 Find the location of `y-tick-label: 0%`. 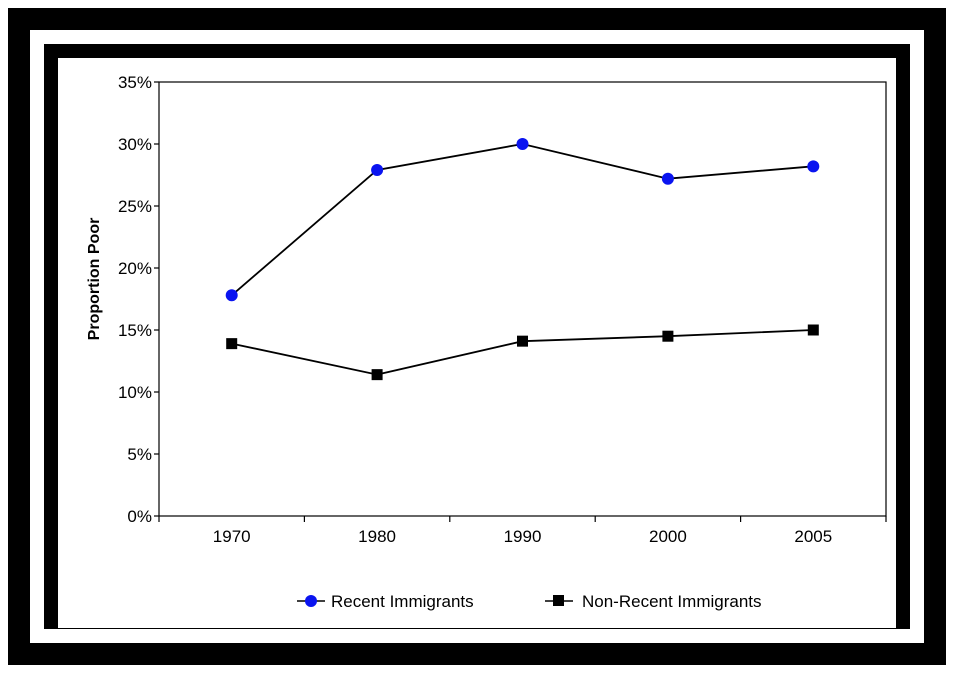

y-tick-label: 0% is located at coordinates (139, 516).